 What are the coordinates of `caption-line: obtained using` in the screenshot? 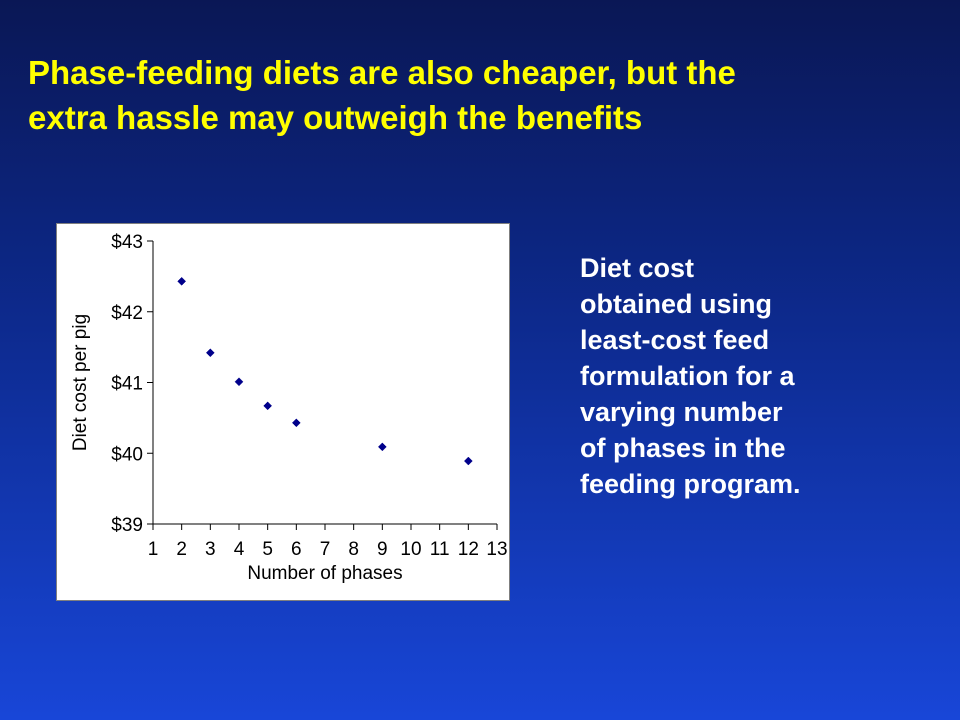 It's located at (676, 304).